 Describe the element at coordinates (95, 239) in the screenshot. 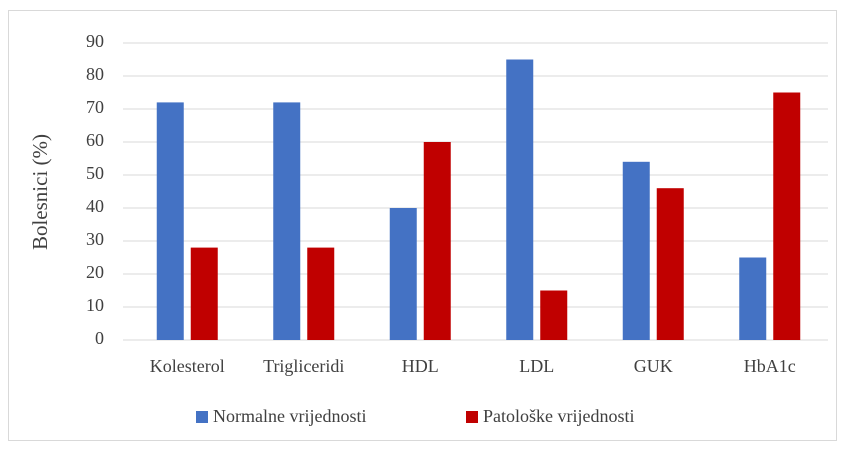

I see `y-tick-label: 30` at that location.